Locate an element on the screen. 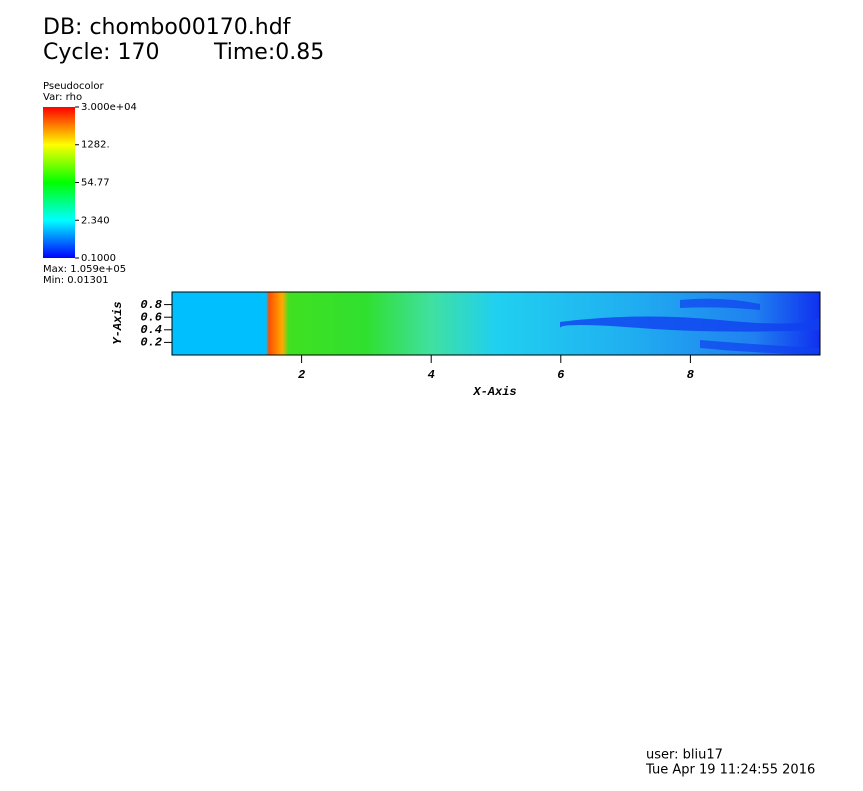 Image resolution: width=863 pixels, height=791 pixels. y-tick-label: 0.8 is located at coordinates (151, 305).